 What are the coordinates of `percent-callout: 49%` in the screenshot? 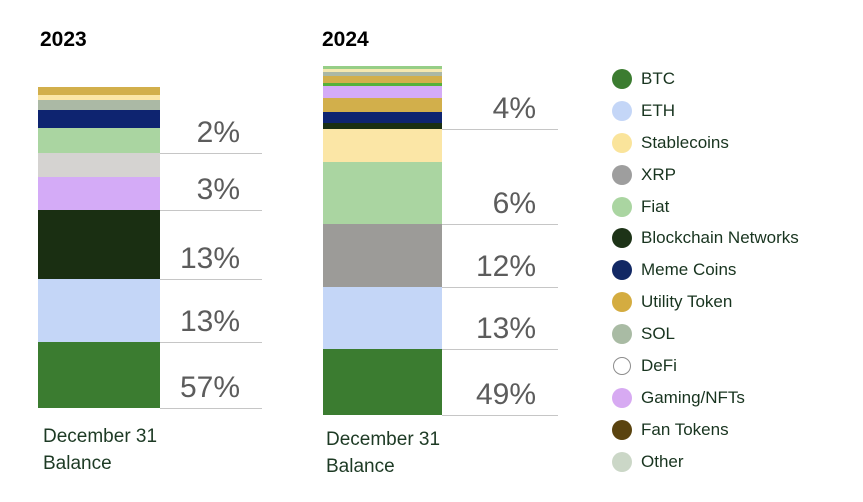 It's located at (500, 394).